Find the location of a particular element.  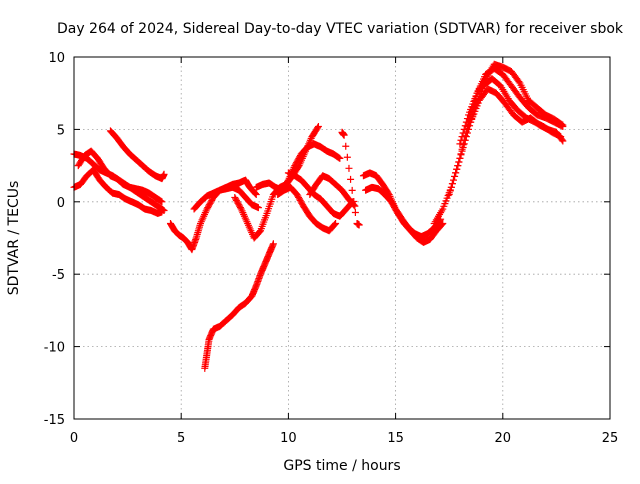

x-tick-label: 5 is located at coordinates (181, 438).